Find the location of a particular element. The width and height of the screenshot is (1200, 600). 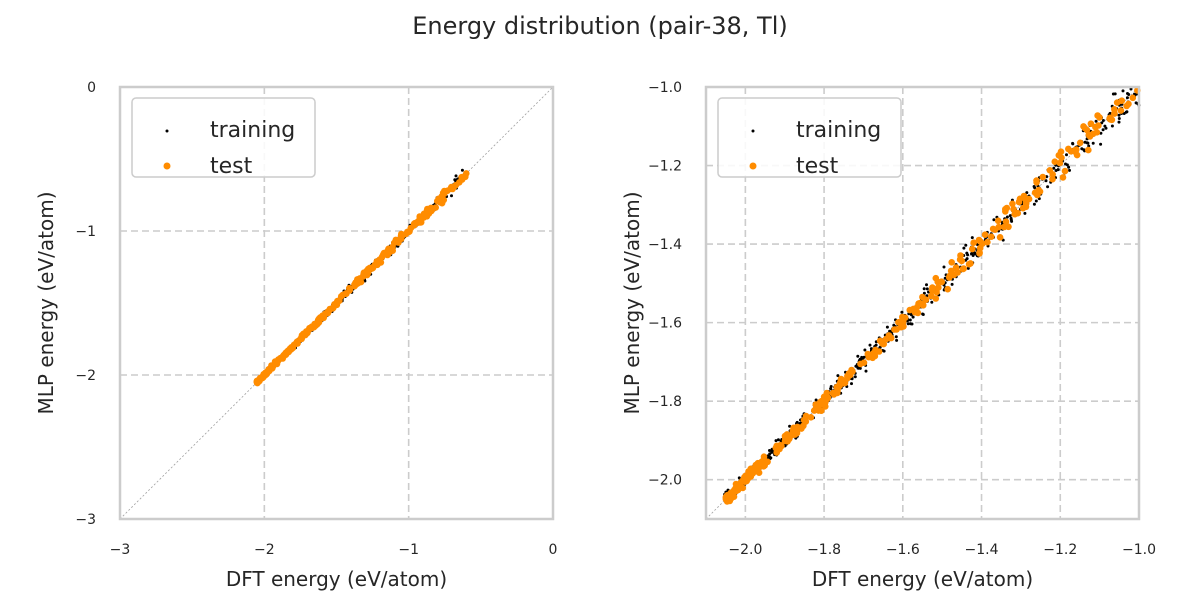

left-test-points is located at coordinates (361, 278).